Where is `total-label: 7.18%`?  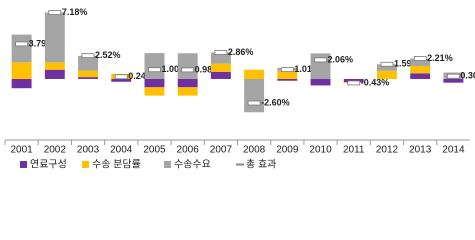
total-label: 7.18% is located at coordinates (75, 12).